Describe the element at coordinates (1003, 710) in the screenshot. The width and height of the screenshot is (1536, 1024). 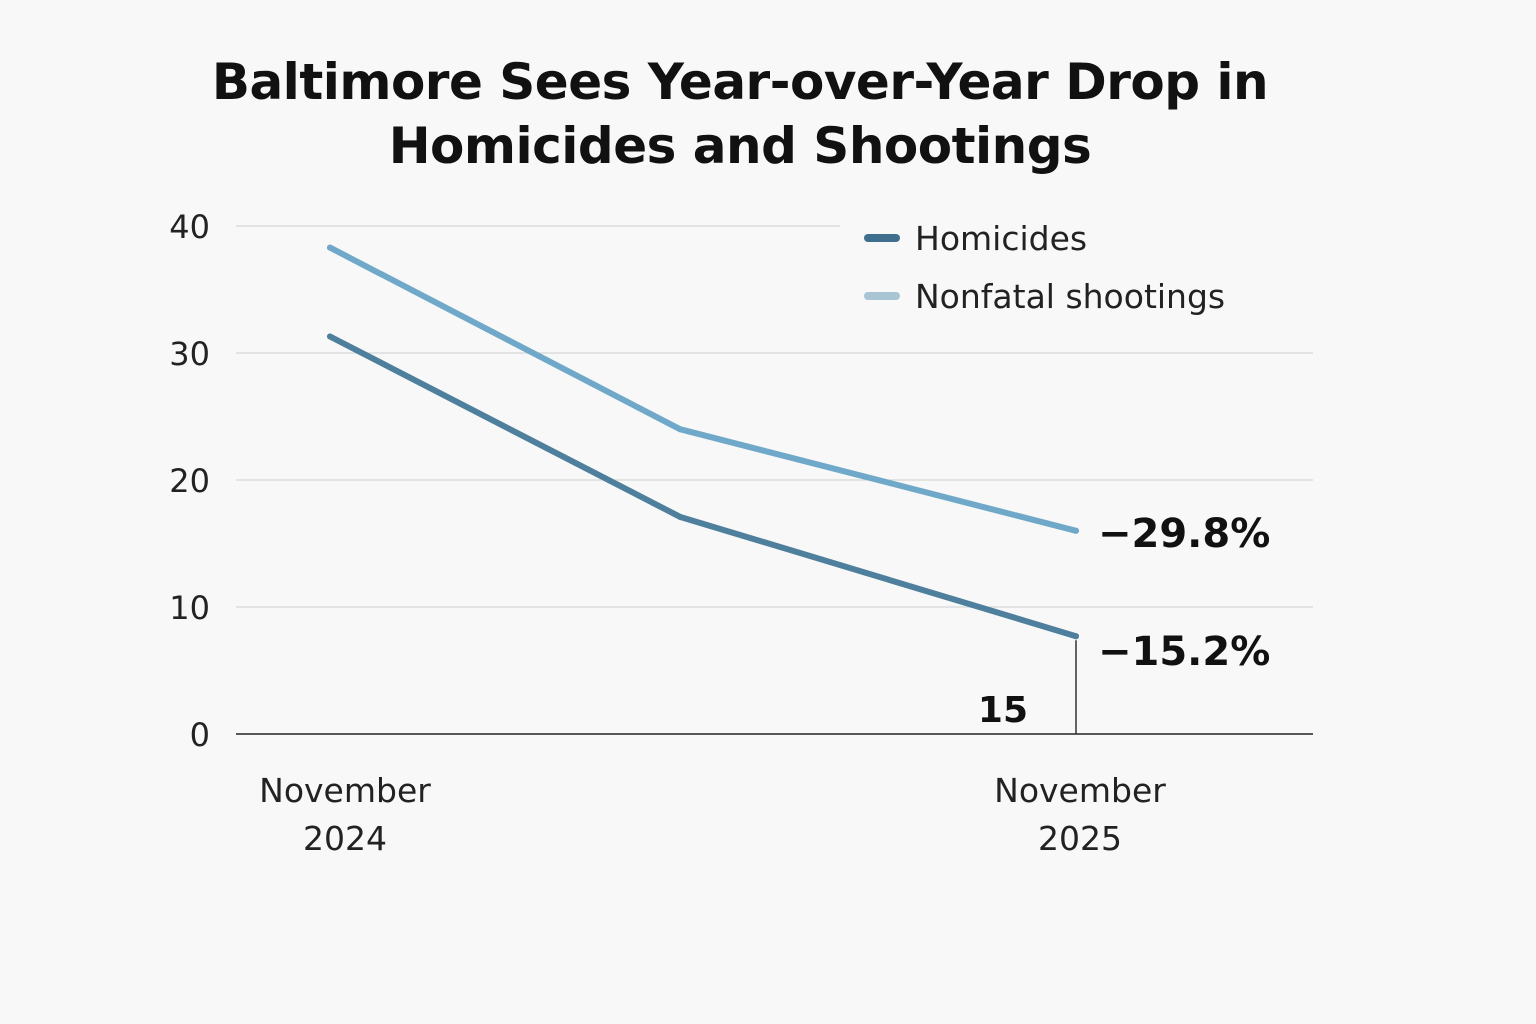
I see `annotation-label-0: 15` at that location.